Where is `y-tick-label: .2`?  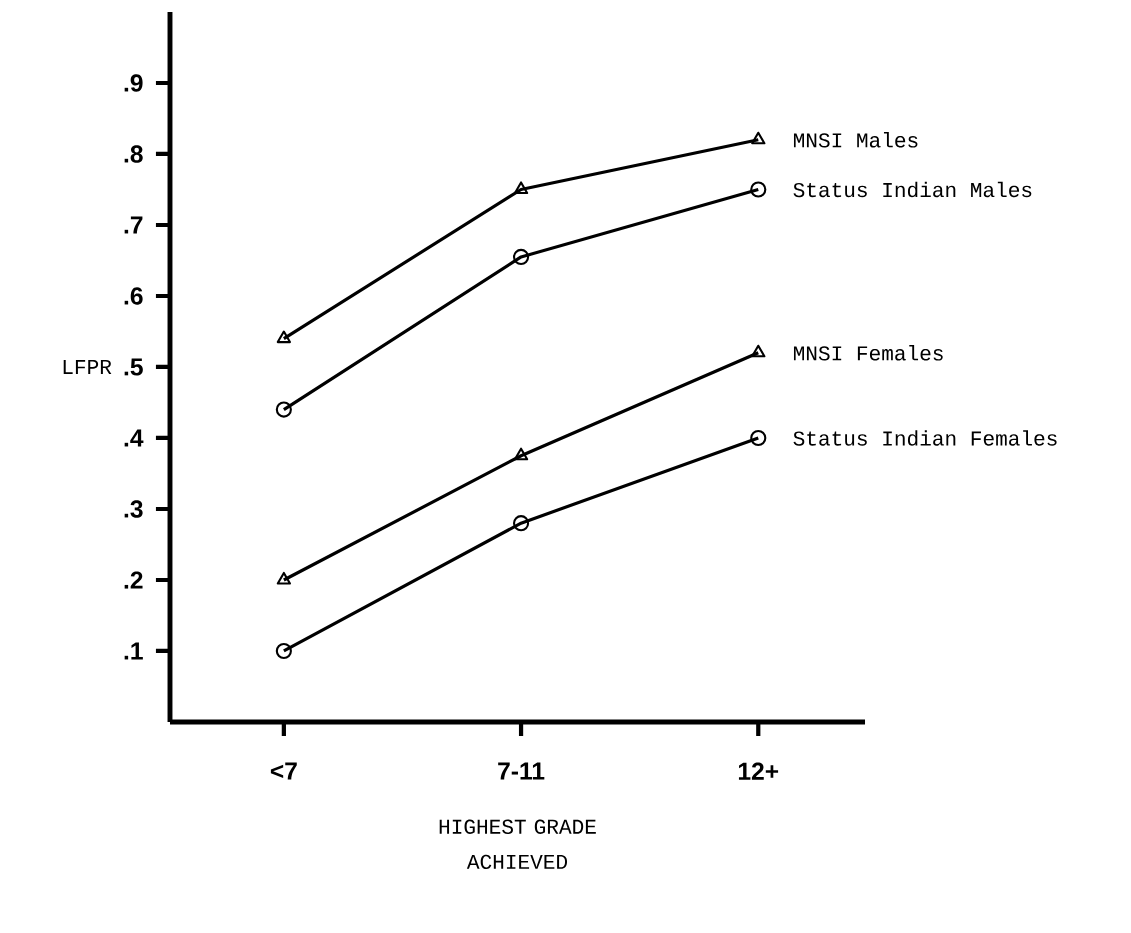
y-tick-label: .2 is located at coordinates (133, 580).